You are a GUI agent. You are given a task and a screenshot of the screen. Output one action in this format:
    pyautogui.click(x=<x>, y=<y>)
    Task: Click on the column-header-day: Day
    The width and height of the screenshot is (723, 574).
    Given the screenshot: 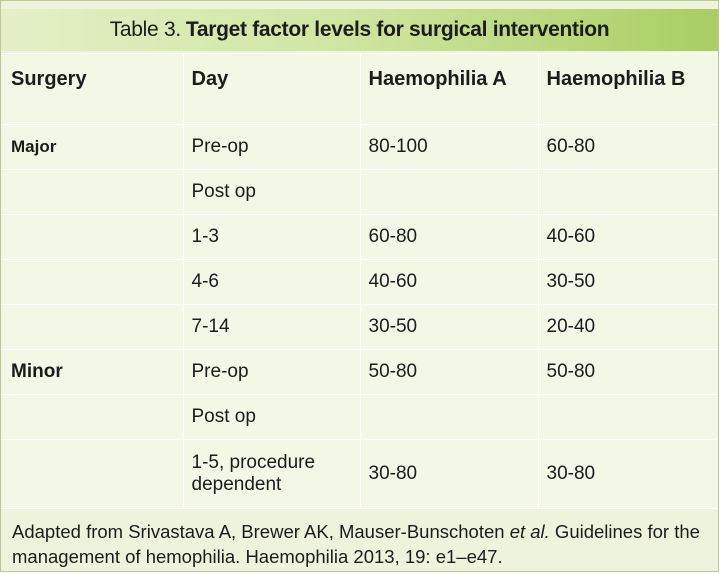 What is the action you would take?
    pyautogui.click(x=271, y=89)
    